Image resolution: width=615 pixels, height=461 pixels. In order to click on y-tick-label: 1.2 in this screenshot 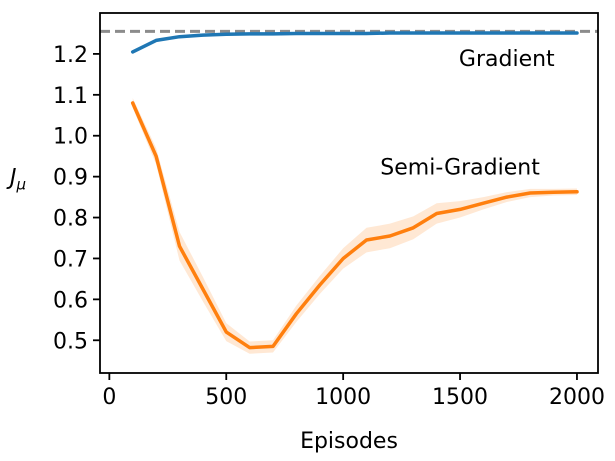, I will do `click(70, 55)`.